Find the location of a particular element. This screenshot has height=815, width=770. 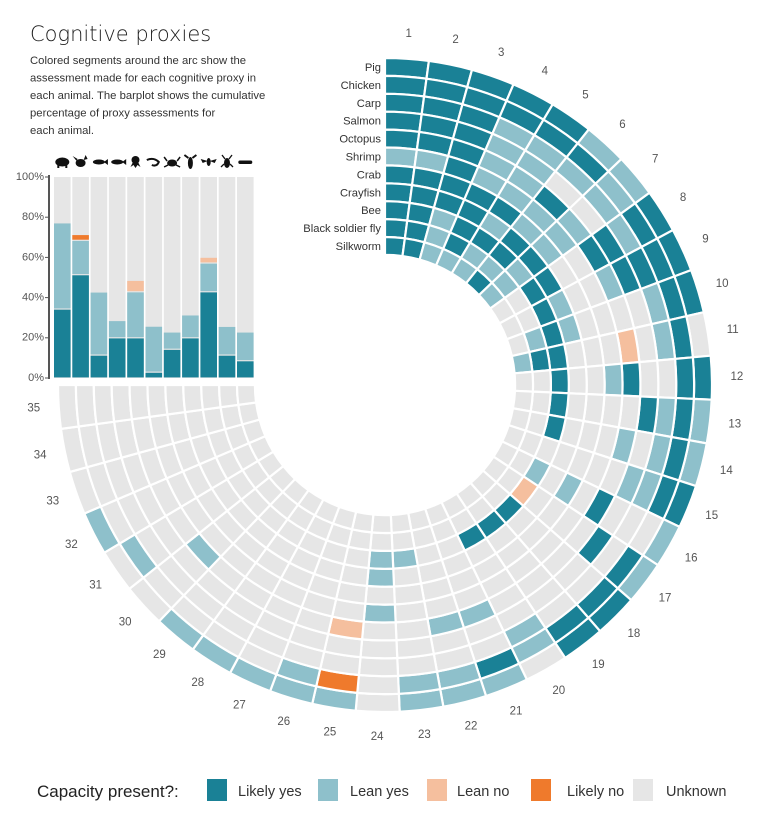

proxy-label: 23 is located at coordinates (424, 735).